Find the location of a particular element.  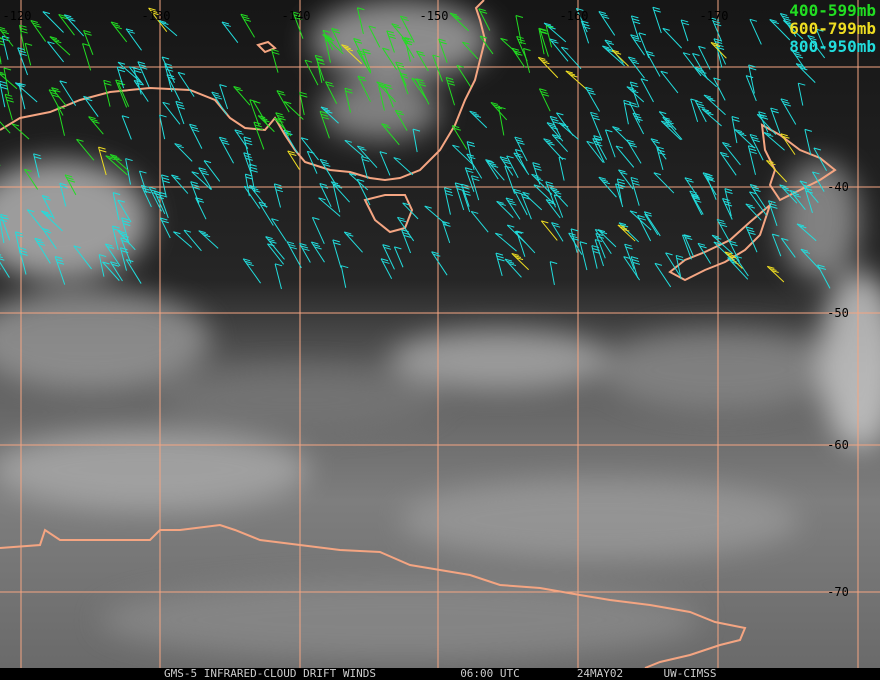

footer-text: 24MAY02 is located at coordinates (600, 673).